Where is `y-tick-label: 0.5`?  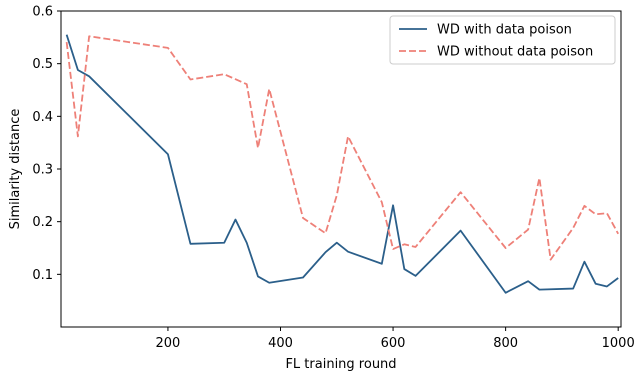 y-tick-label: 0.5 is located at coordinates (42, 64).